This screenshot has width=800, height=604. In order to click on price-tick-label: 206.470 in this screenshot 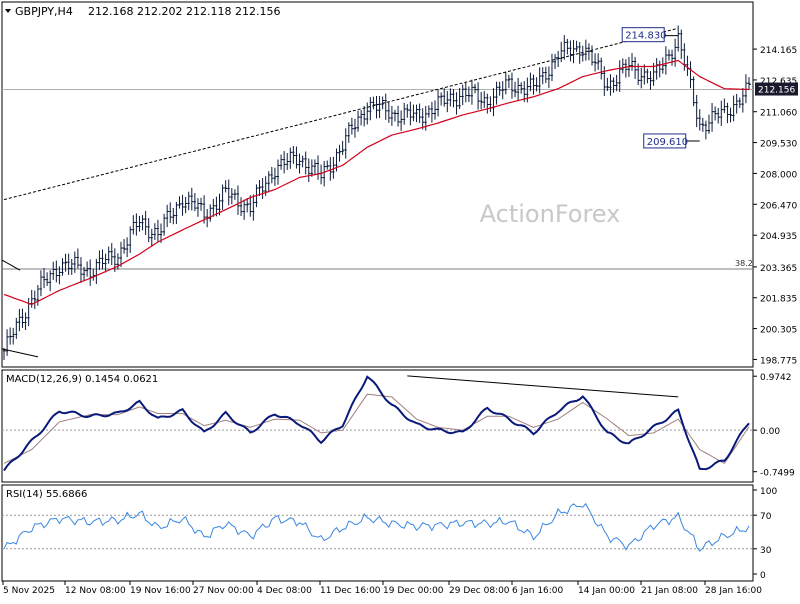, I will do `click(778, 206)`.